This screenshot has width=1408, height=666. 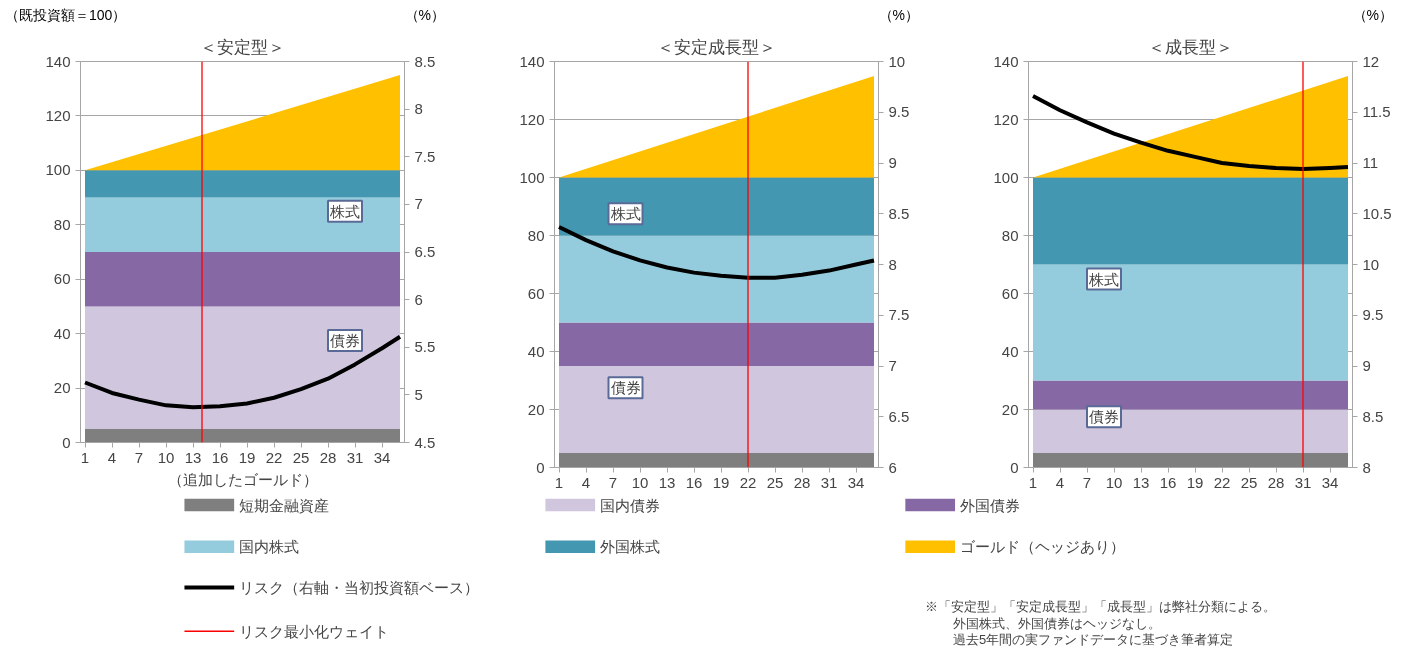 I want to click on legend-label: ゴールド（ヘッジあり）, so click(x=1043, y=547).